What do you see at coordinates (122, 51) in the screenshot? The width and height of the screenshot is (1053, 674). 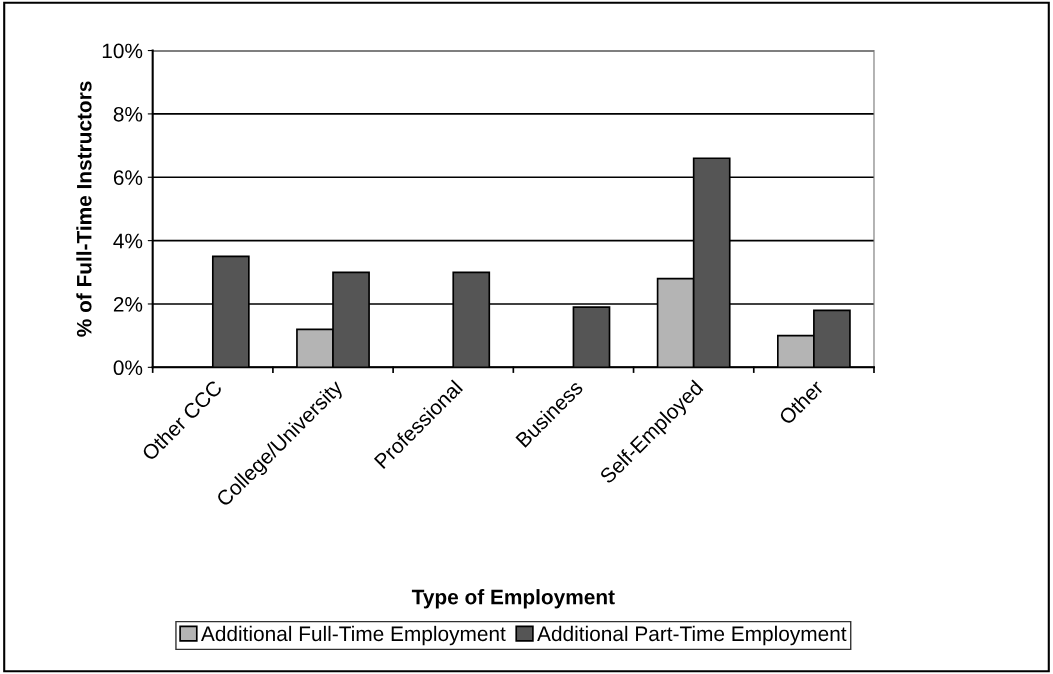 I see `y-tick-label: 10%` at bounding box center [122, 51].